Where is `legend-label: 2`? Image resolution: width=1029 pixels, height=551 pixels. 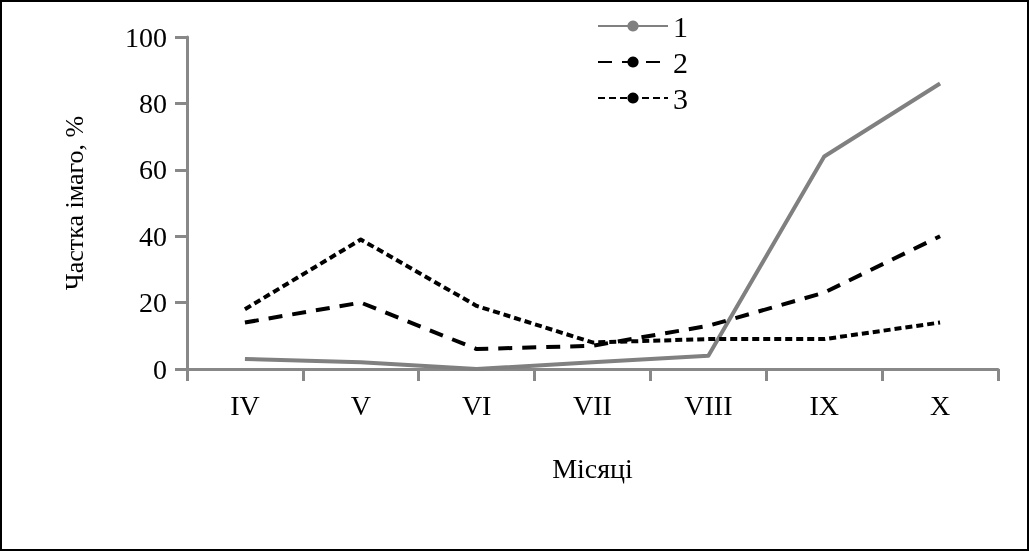
legend-label: 2 is located at coordinates (680, 62).